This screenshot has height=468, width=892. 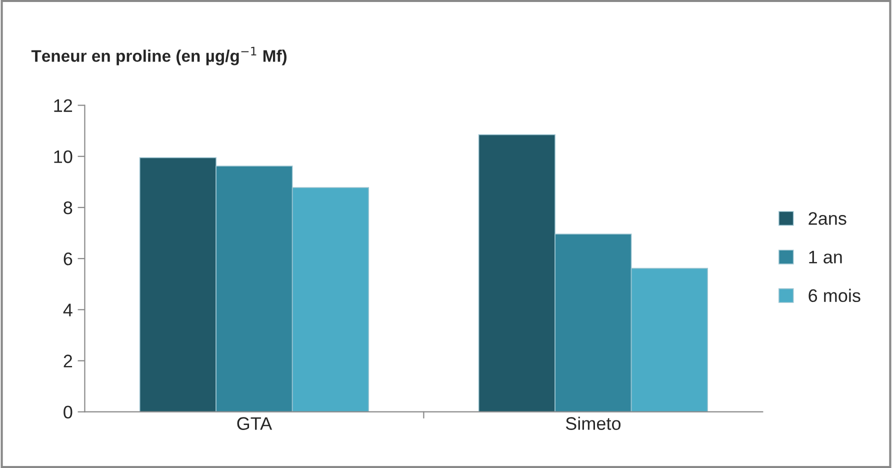 I want to click on y-tick-label: 0, so click(x=68, y=412).